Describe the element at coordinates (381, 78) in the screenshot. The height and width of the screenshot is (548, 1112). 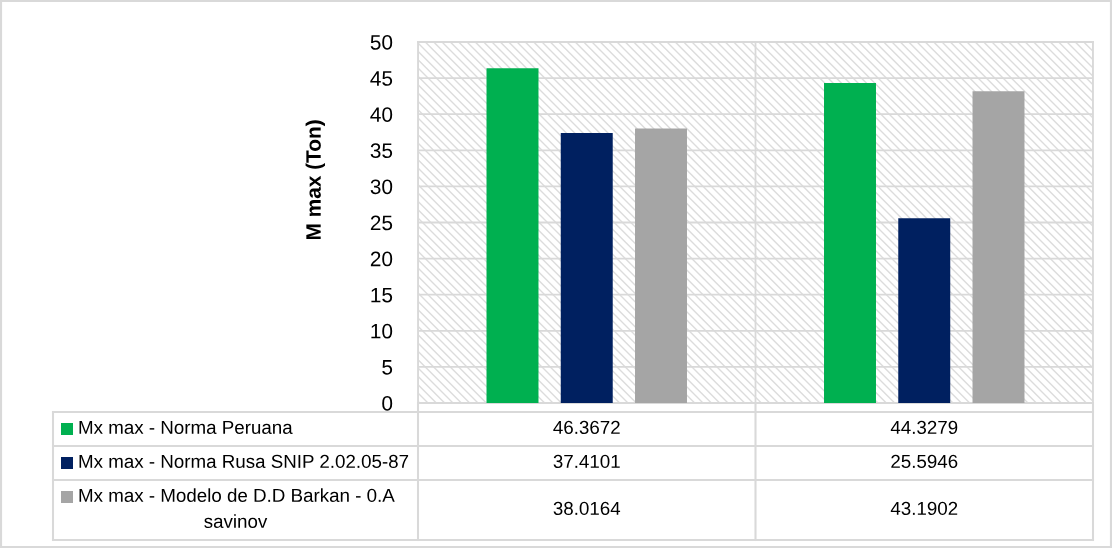
I see `y-tick-label: 45` at that location.